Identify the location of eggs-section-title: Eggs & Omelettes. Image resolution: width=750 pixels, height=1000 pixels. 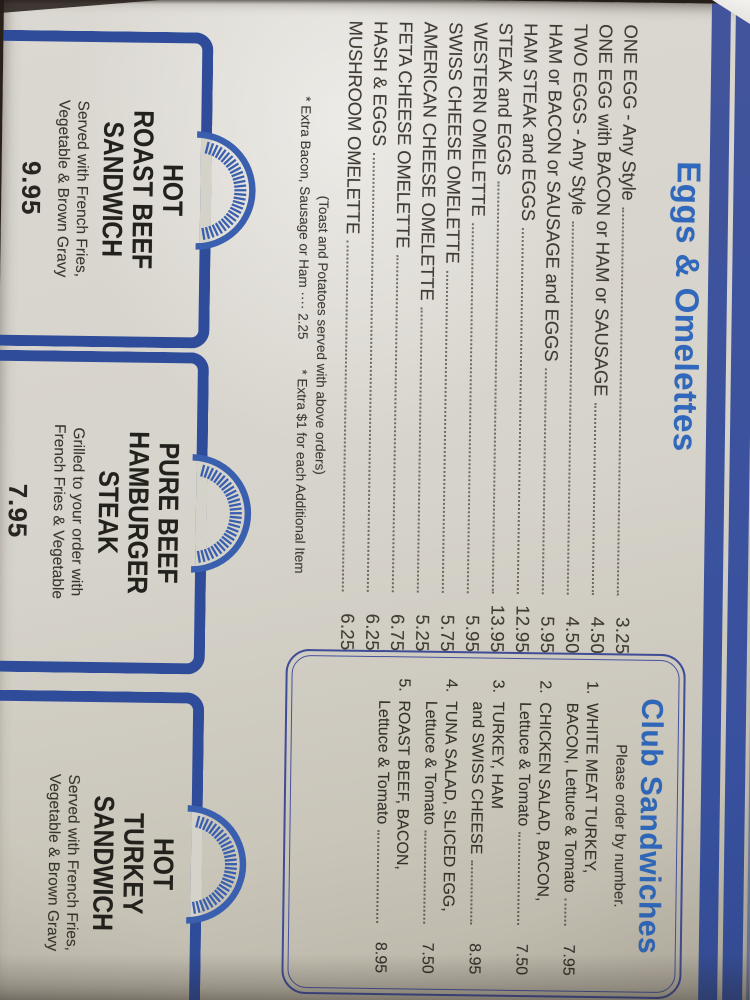
(687, 306).